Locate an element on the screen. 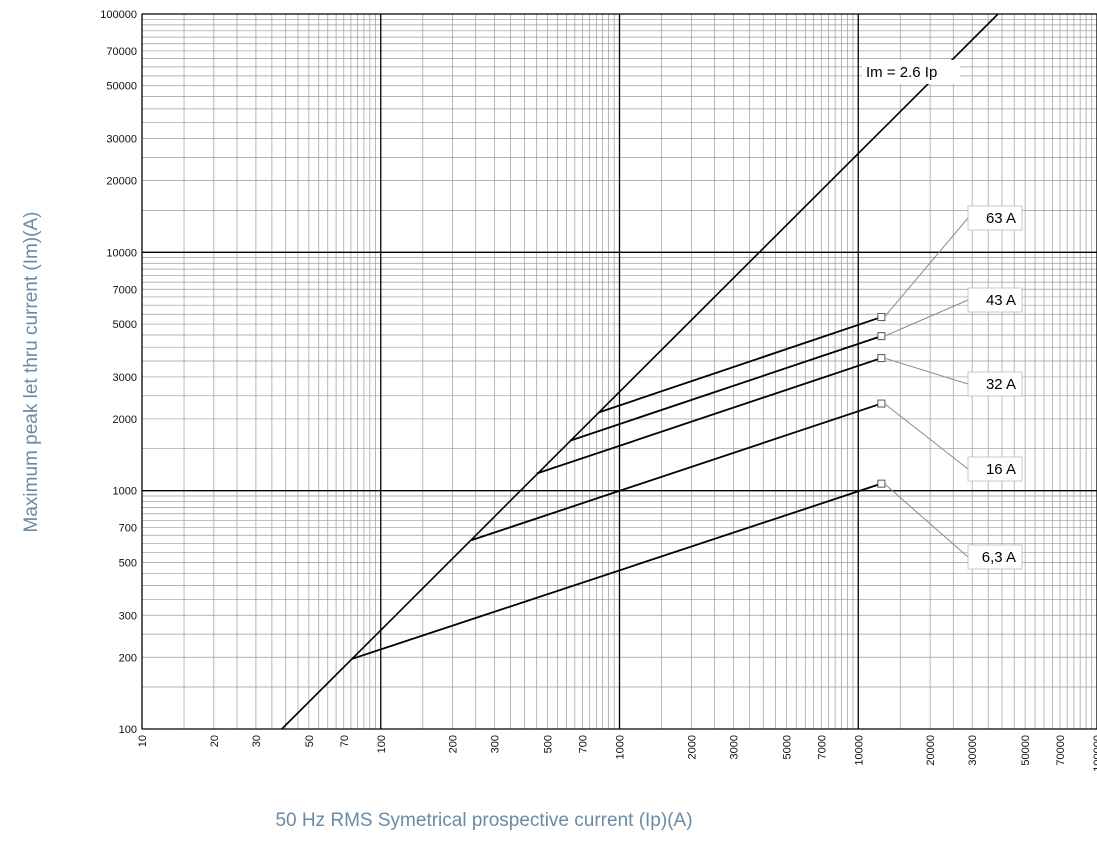 The width and height of the screenshot is (1097, 856). y-tick-label: 1000 is located at coordinates (125, 492).